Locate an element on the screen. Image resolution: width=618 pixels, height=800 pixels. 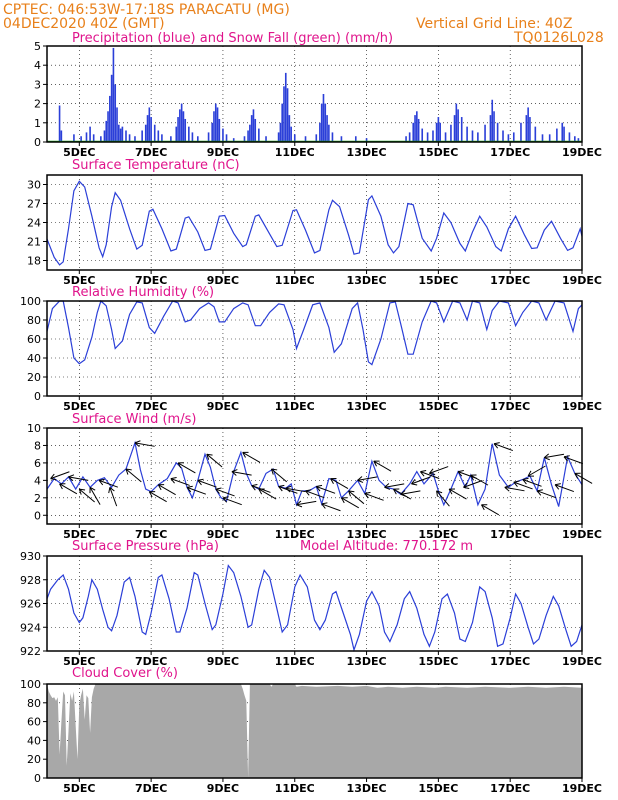
y-tick-label: 40 is located at coordinates (34, 358).